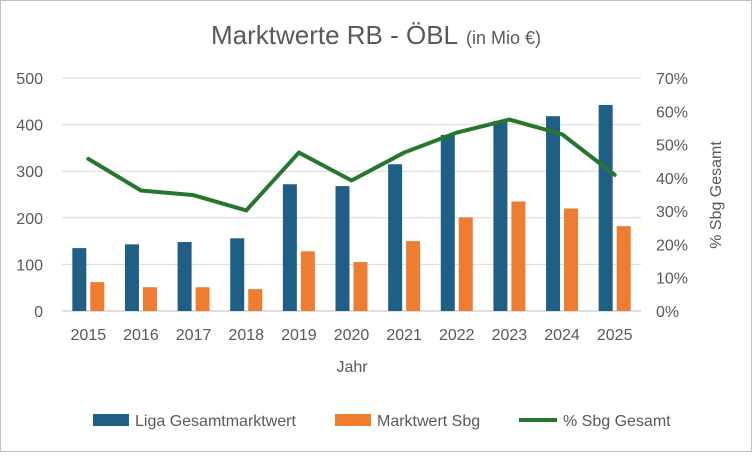  Describe the element at coordinates (334, 35) in the screenshot. I see `chart-title-main: Marktwerte RB - ÖBL` at that location.